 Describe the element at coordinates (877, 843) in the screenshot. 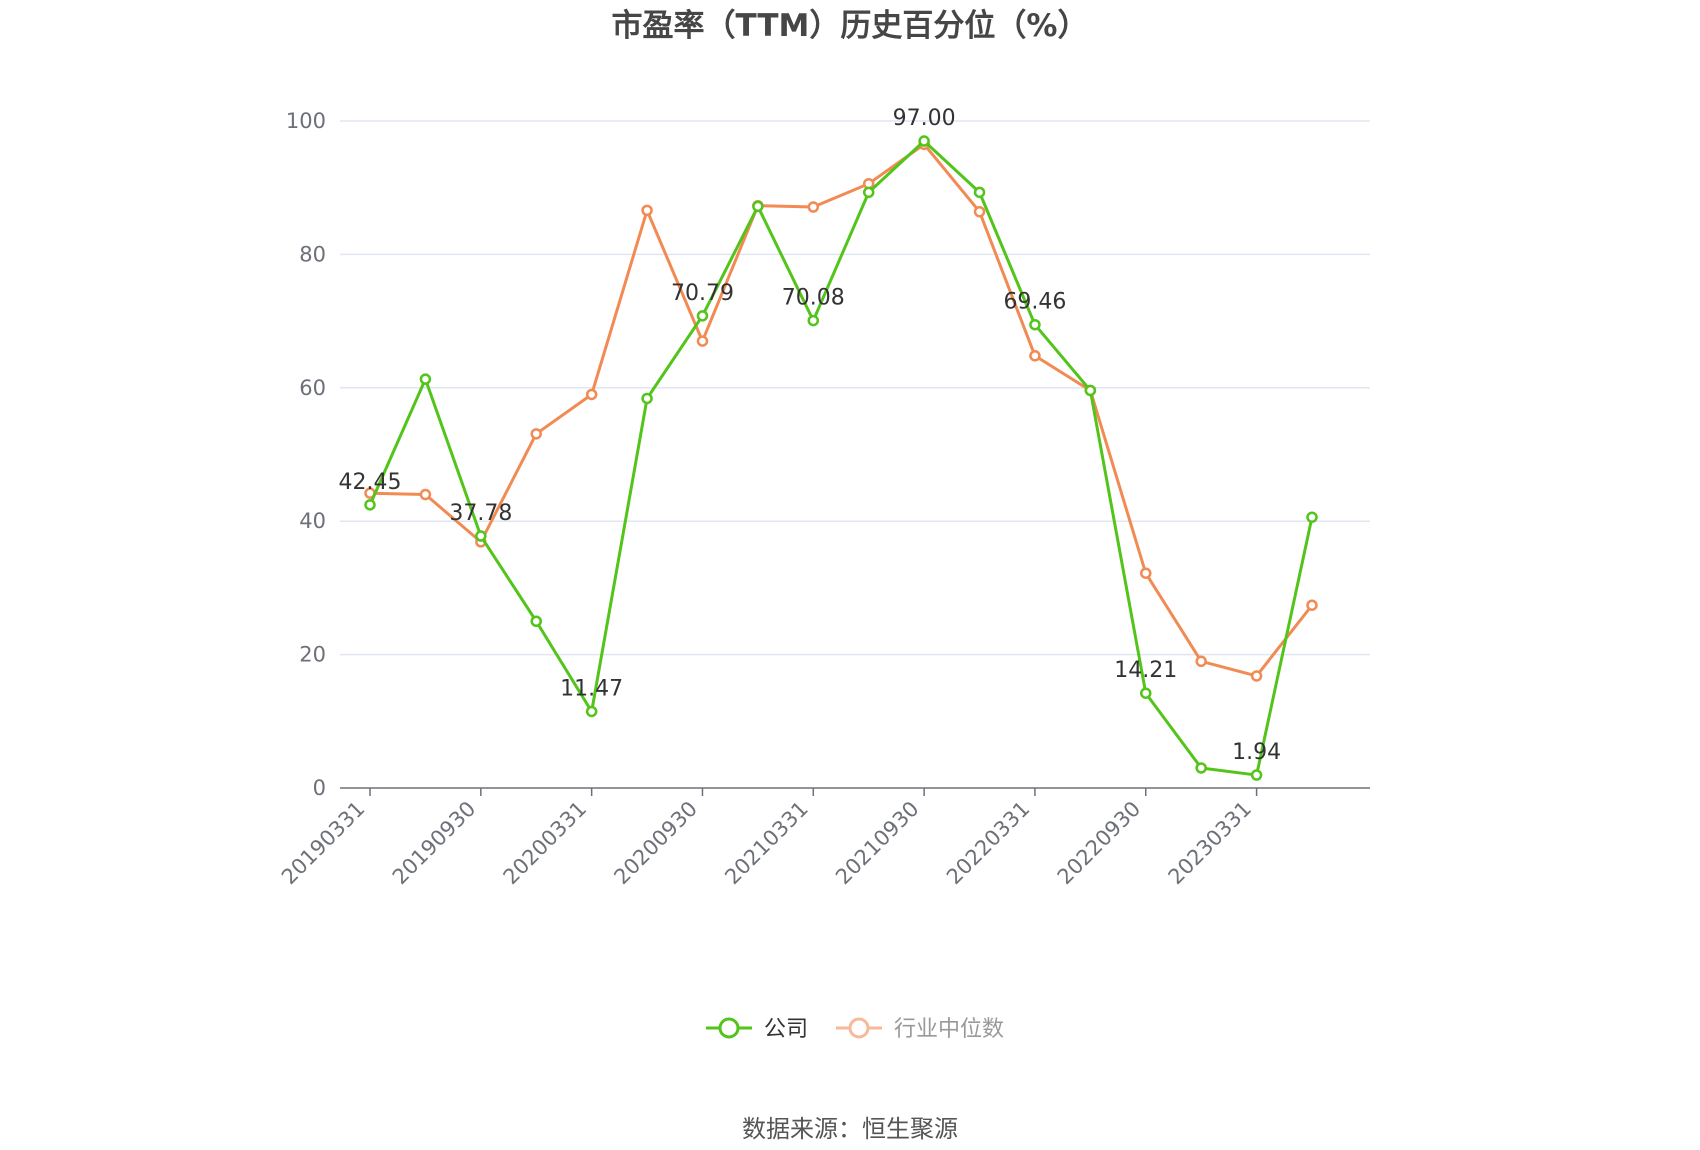

I see `x-tick-label-20210930: 20210930` at that location.